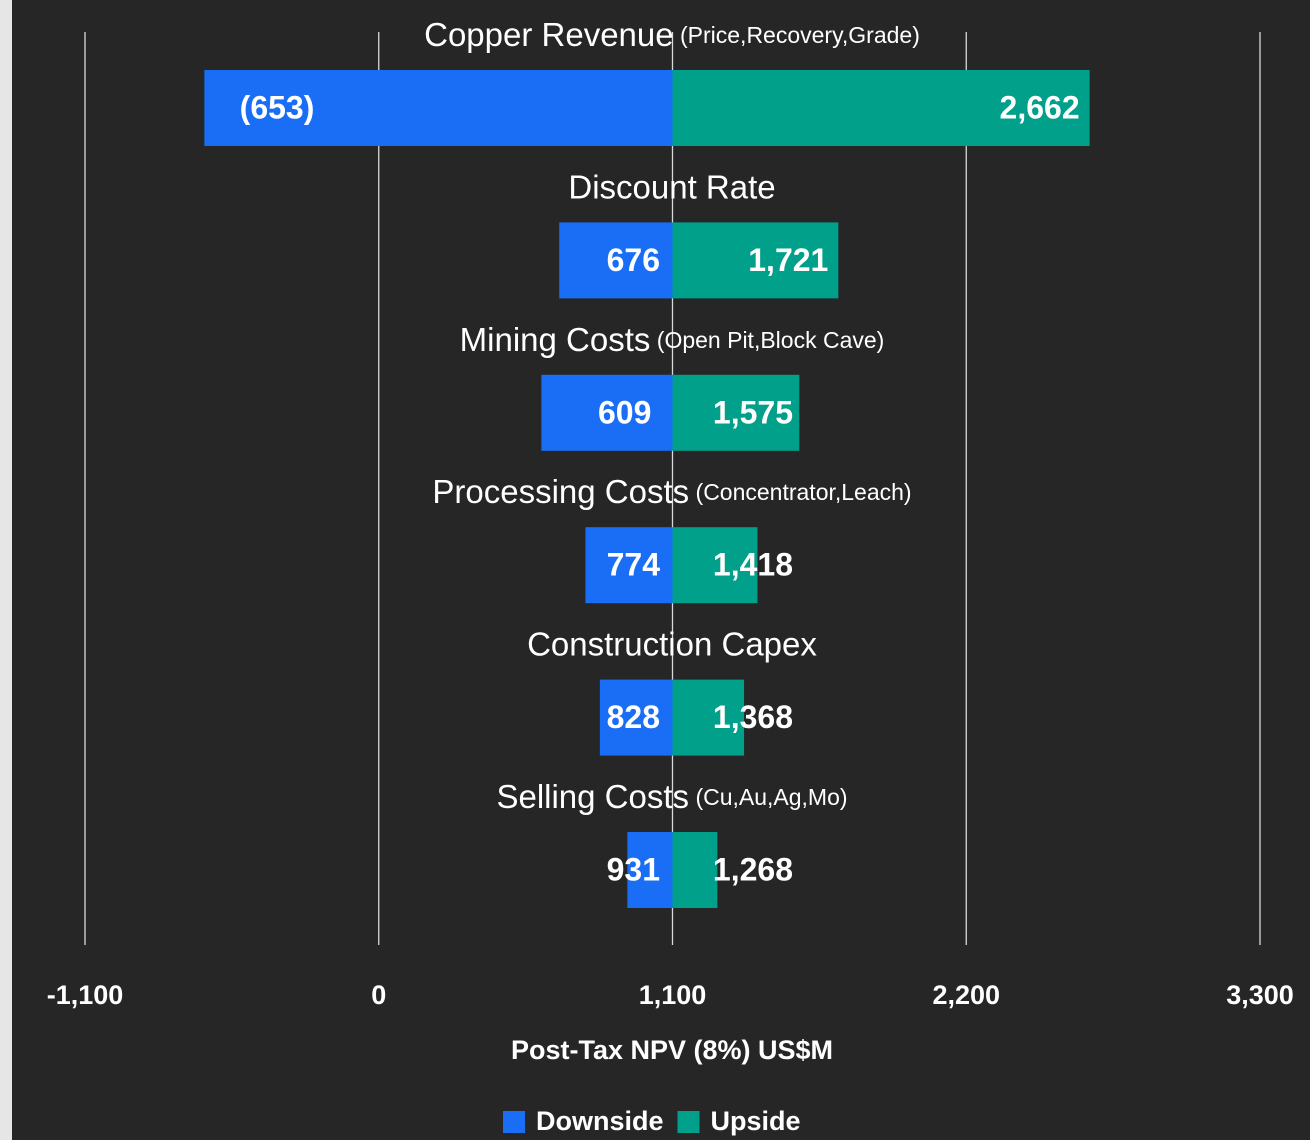 This screenshot has width=1310, height=1140. What do you see at coordinates (378, 995) in the screenshot?
I see `x-tick-label: 0` at bounding box center [378, 995].